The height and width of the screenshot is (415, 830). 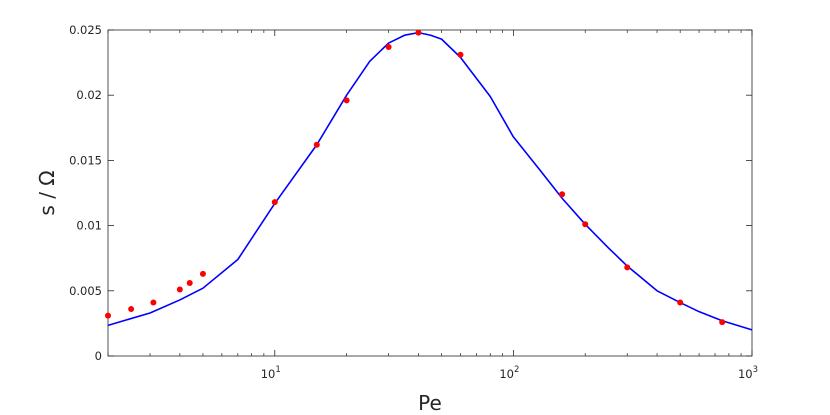 I want to click on x-axis-title: Pe, so click(x=430, y=403).